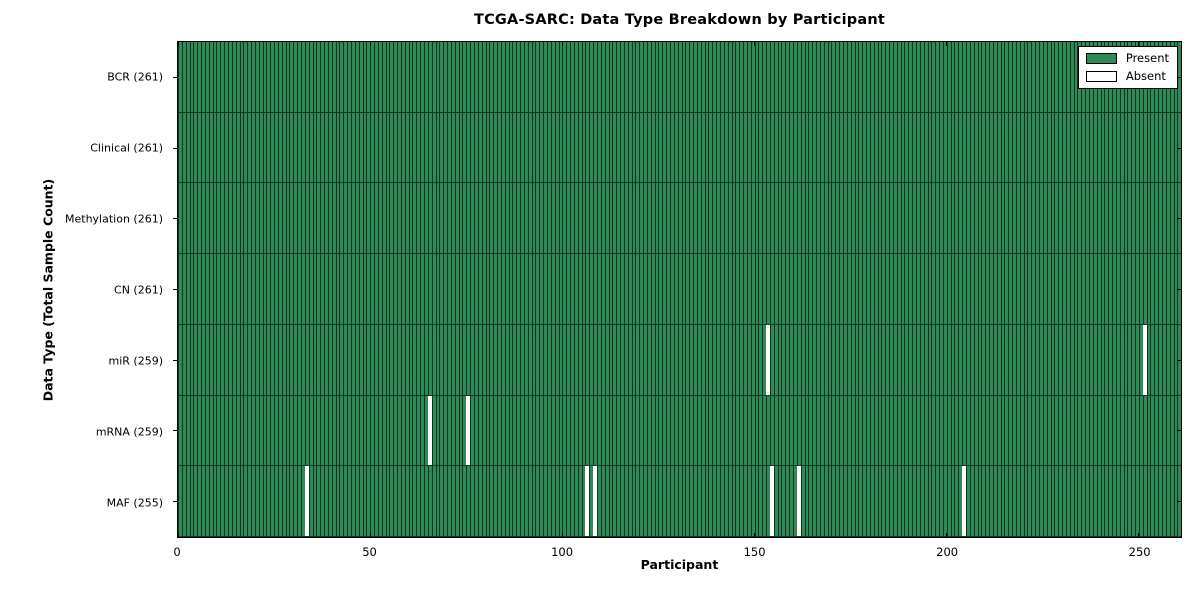 This screenshot has width=1200, height=600. I want to click on row-miR, so click(679, 360).